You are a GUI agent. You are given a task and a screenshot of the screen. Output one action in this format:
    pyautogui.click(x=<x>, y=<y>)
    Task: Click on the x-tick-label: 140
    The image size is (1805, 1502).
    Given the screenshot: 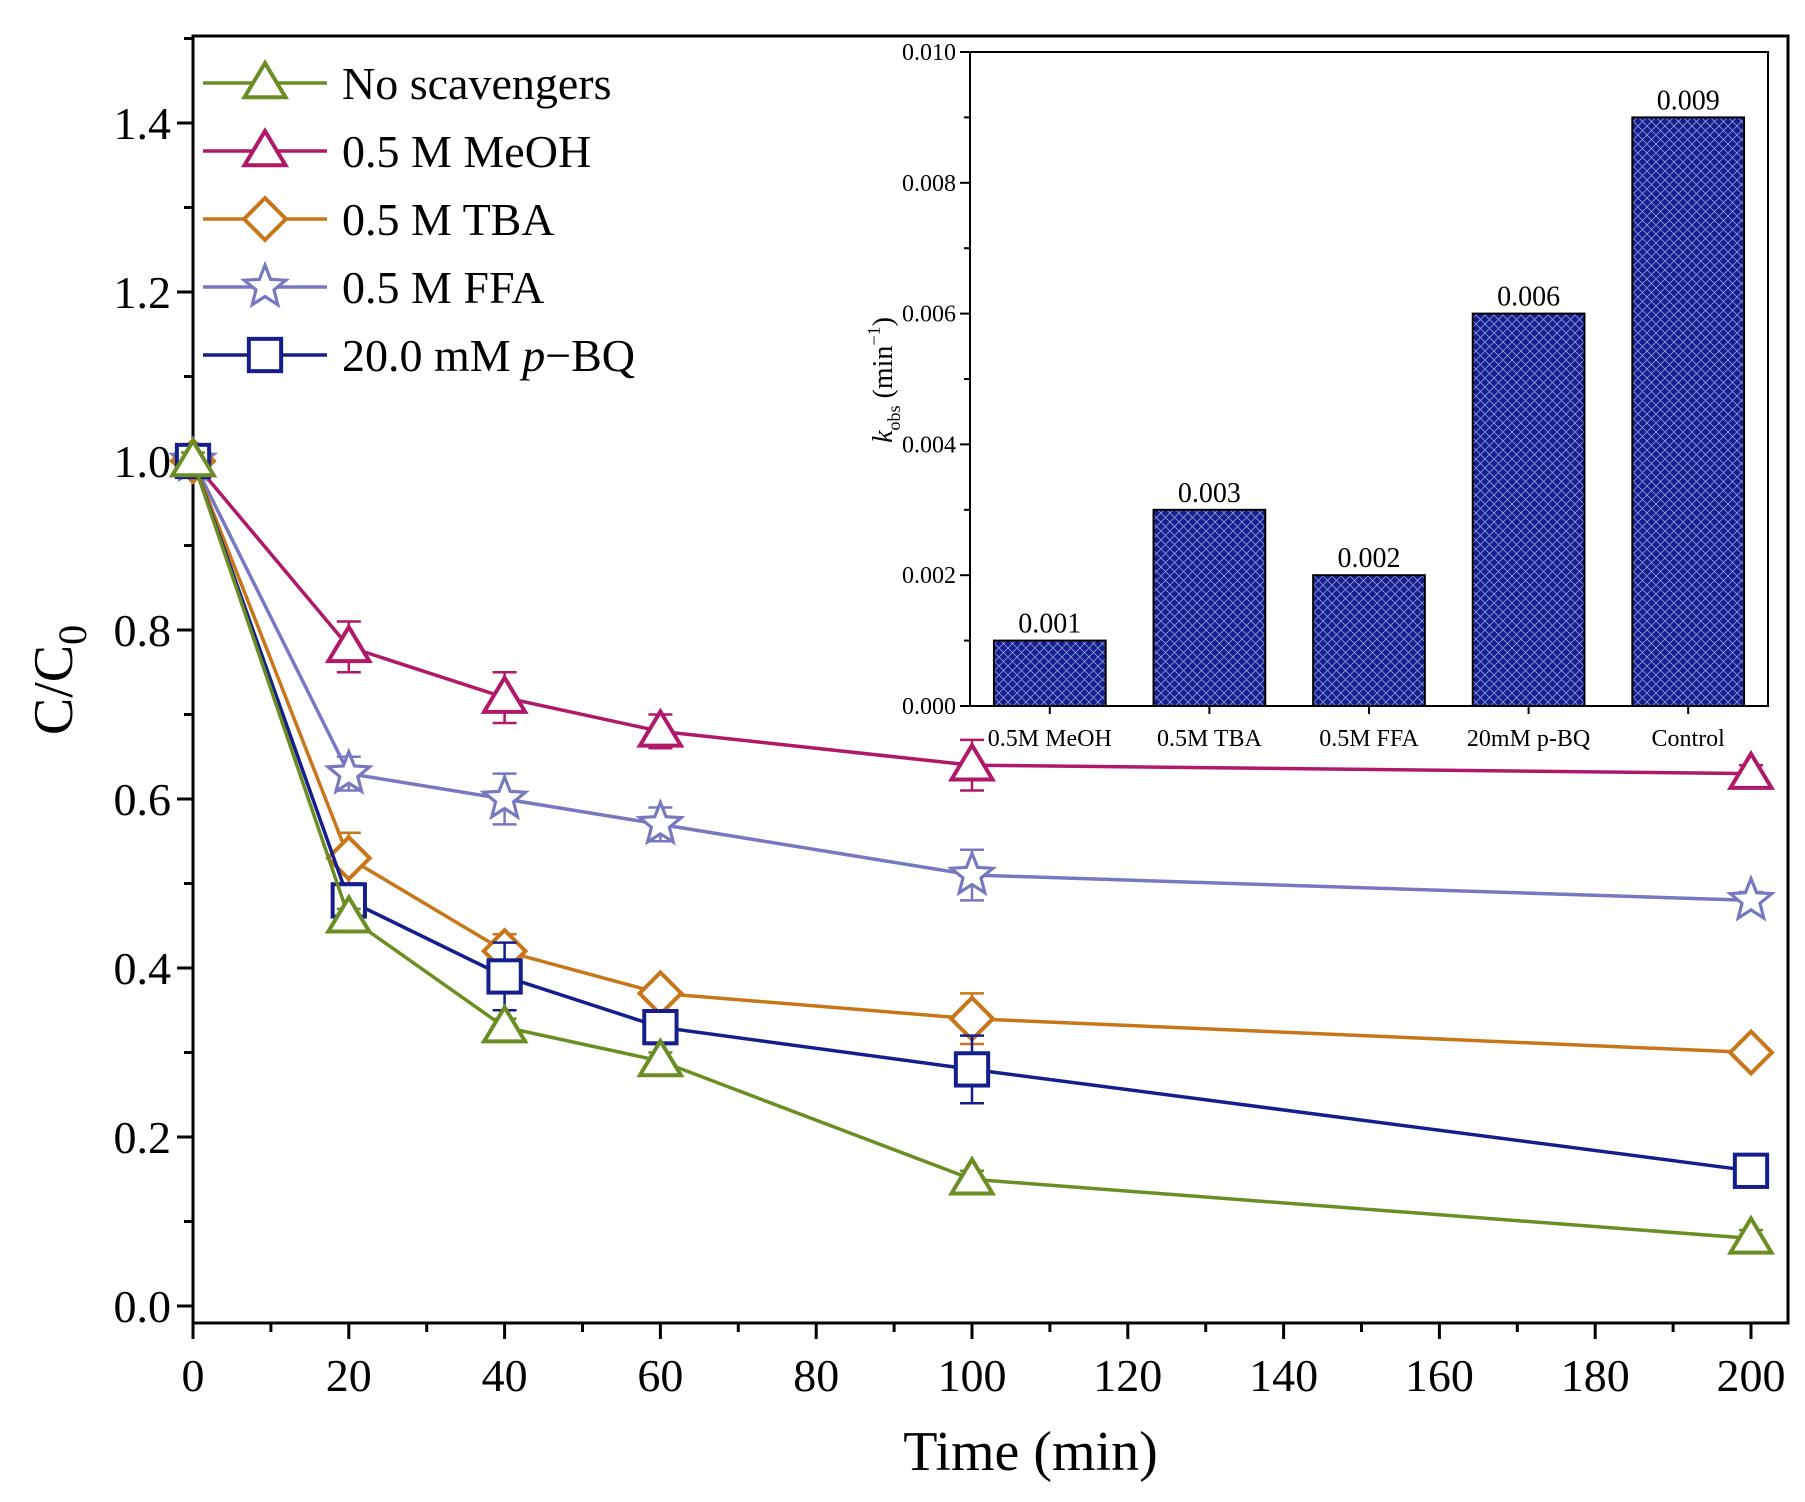 What is the action you would take?
    pyautogui.click(x=1283, y=1375)
    